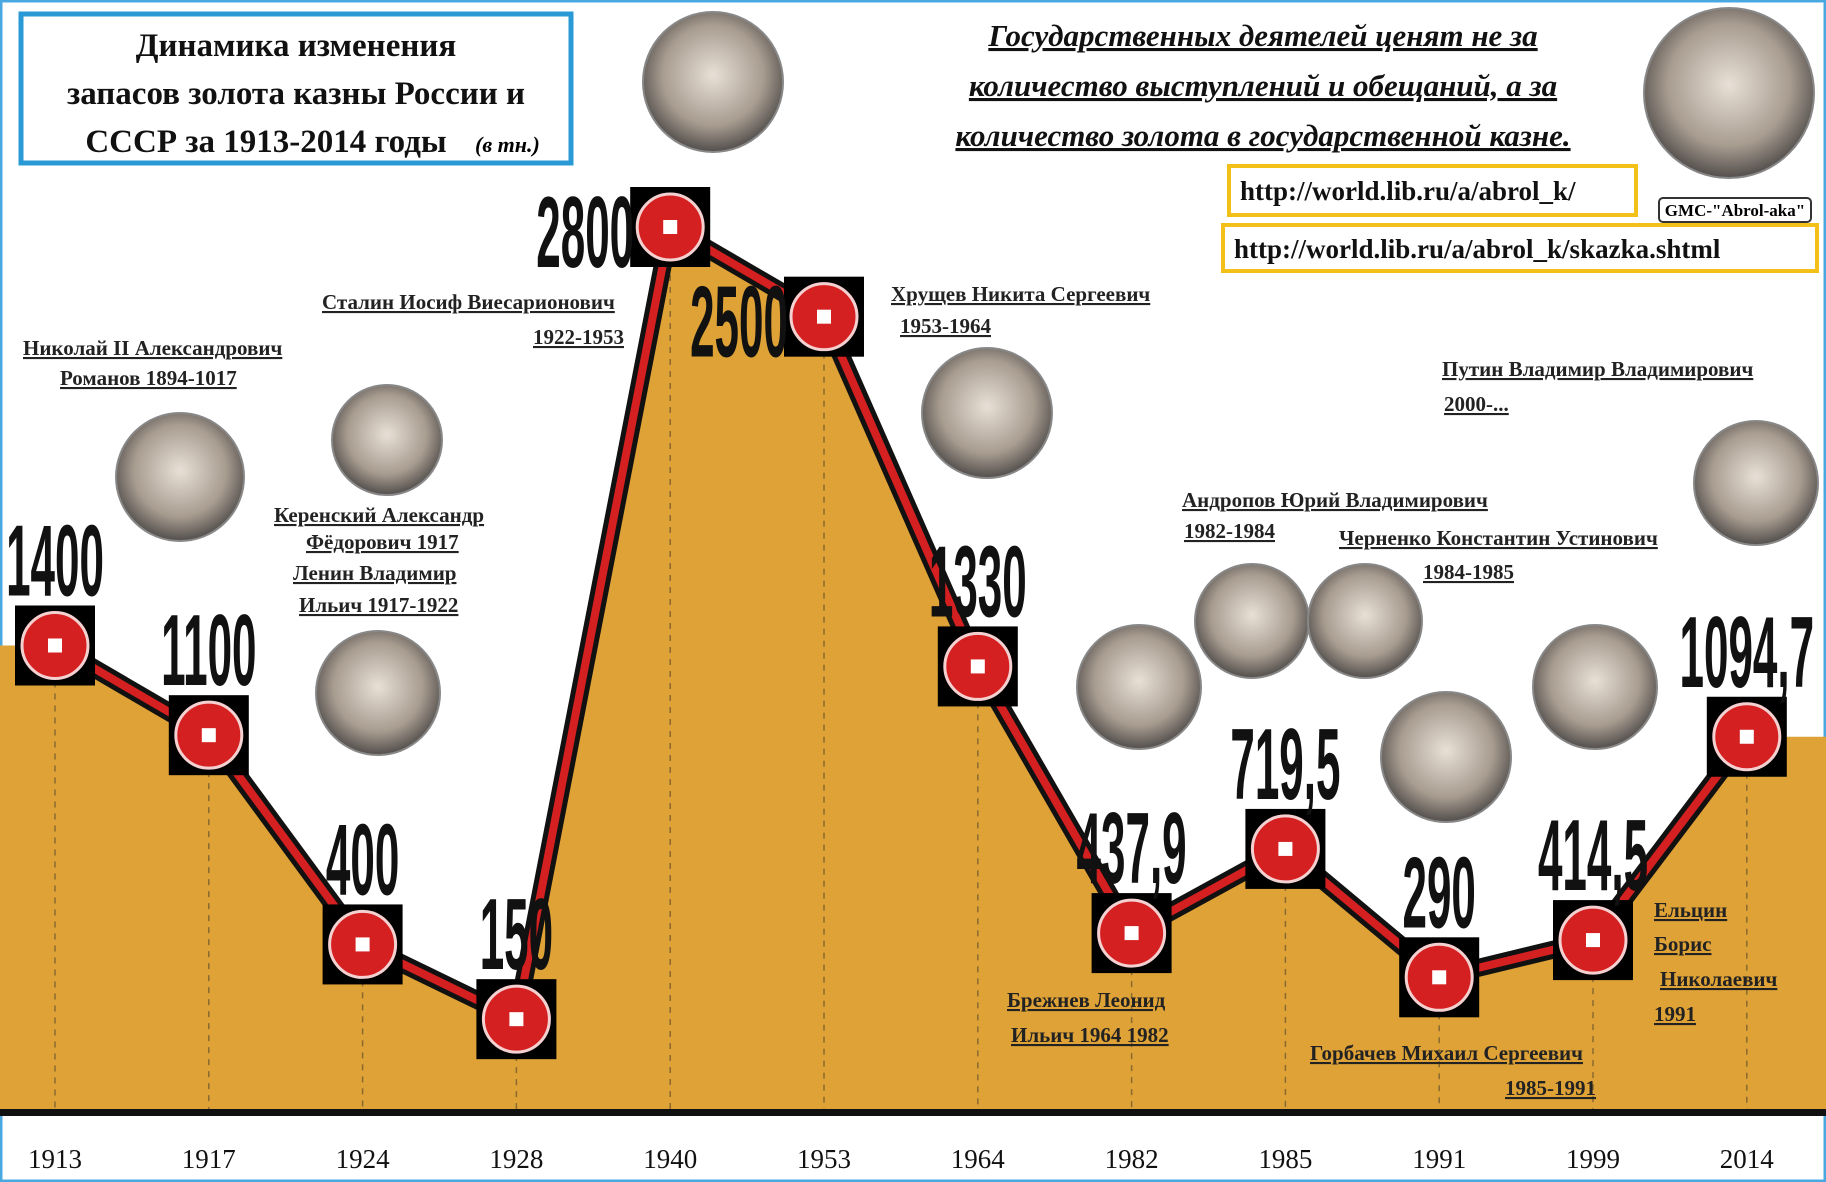  Describe the element at coordinates (363, 1159) in the screenshot. I see `x-tick-label: 1924` at that location.